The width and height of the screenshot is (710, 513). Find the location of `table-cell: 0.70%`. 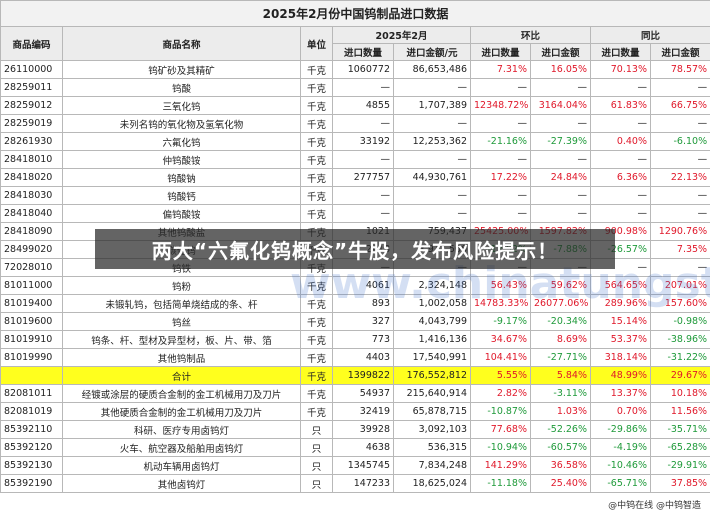

table-cell: 0.70% is located at coordinates (620, 411).